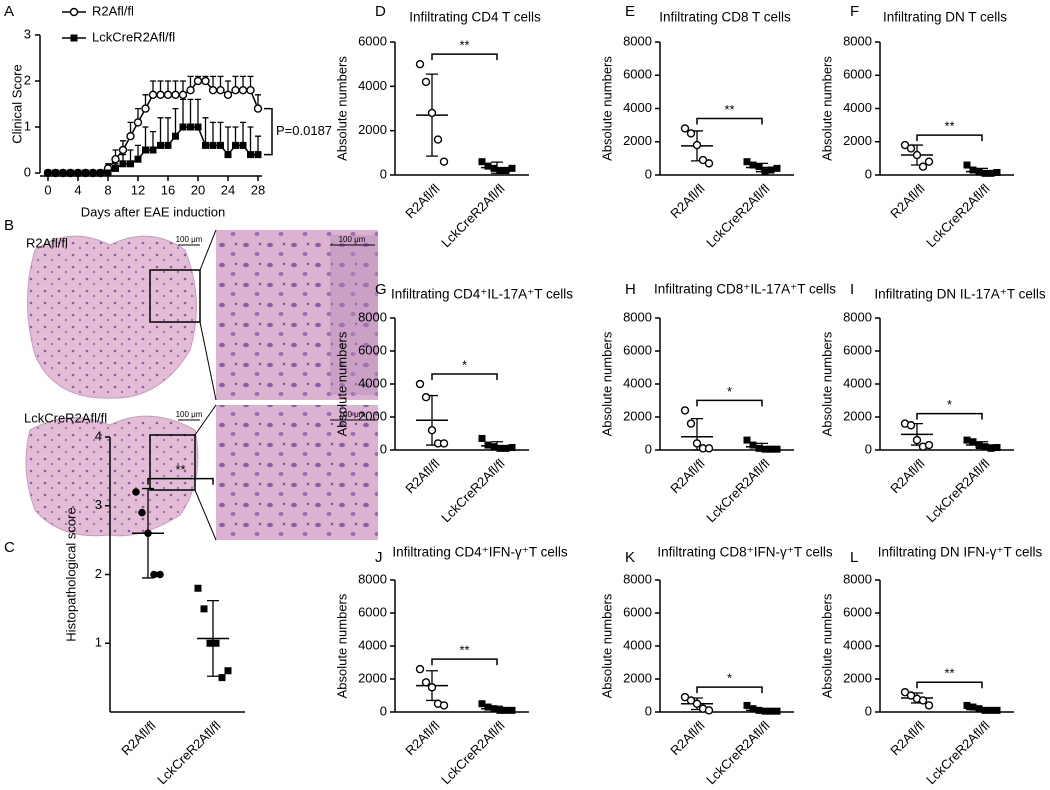 The image size is (1050, 790). What do you see at coordinates (854, 557) in the screenshot?
I see `panel-letter: L` at bounding box center [854, 557].